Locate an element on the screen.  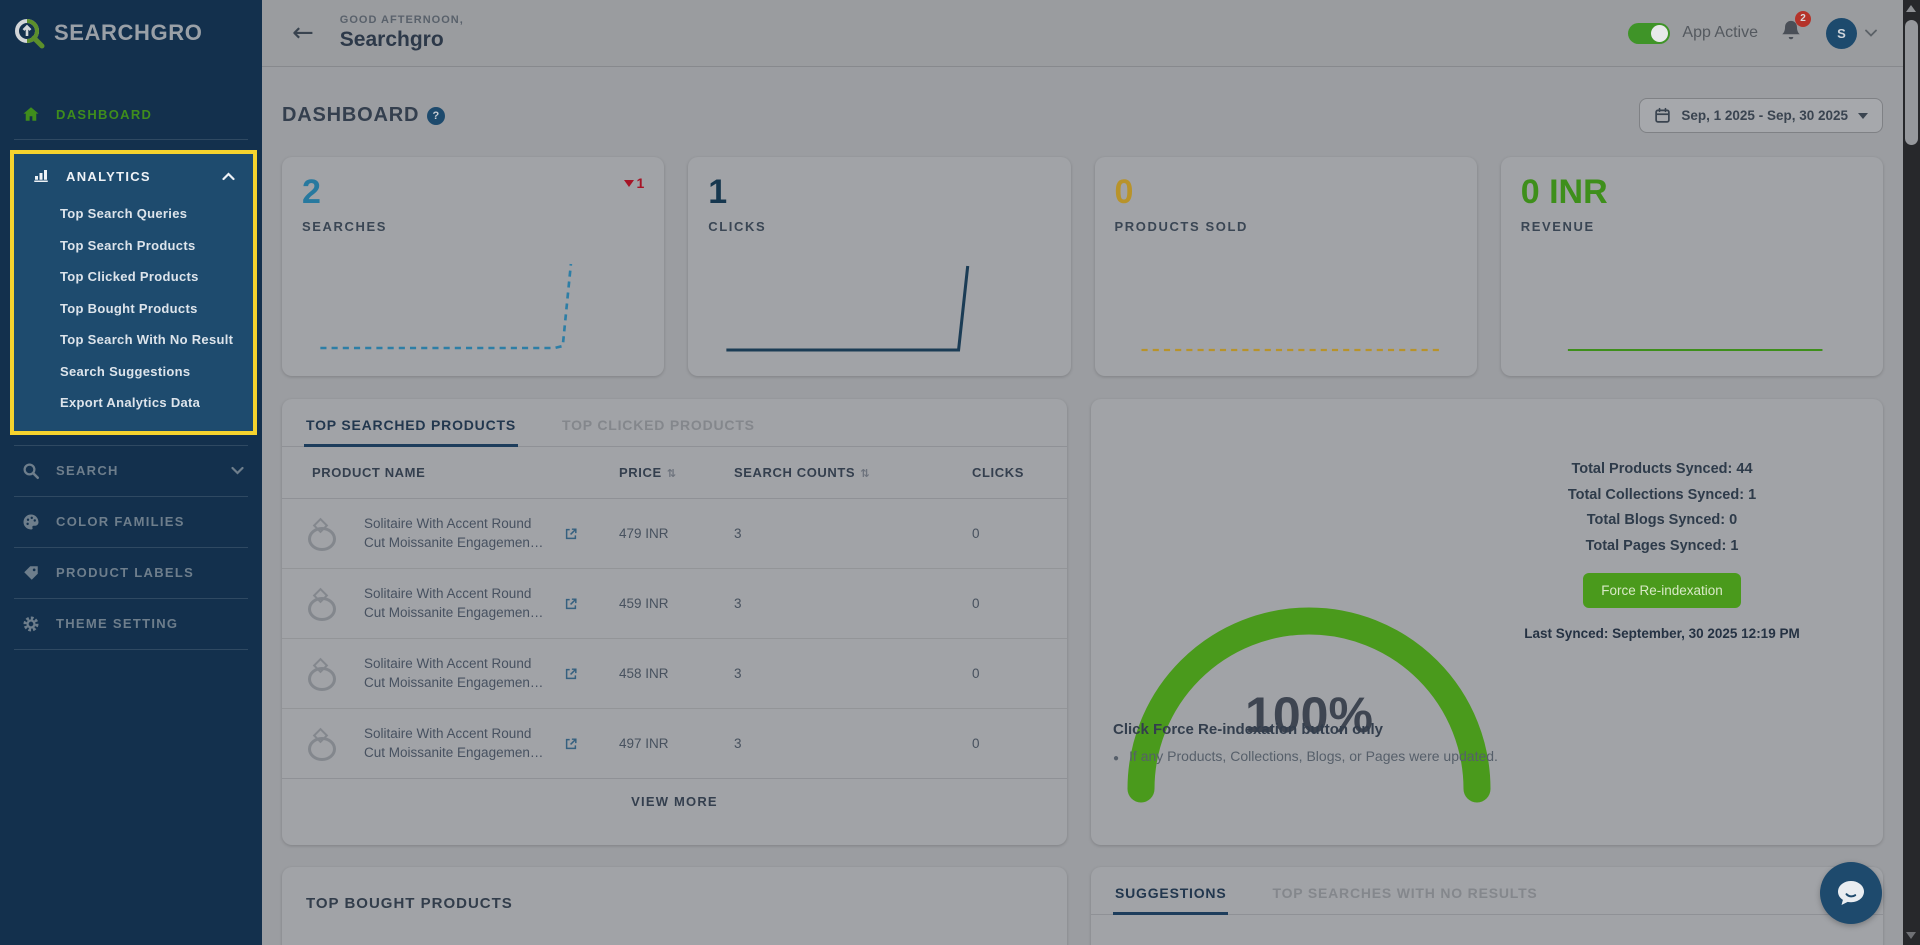
avatar: S is located at coordinates (1841, 33).